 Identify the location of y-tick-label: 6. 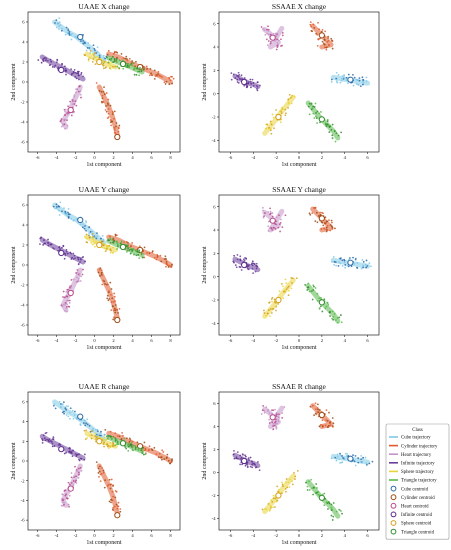
(214, 403).